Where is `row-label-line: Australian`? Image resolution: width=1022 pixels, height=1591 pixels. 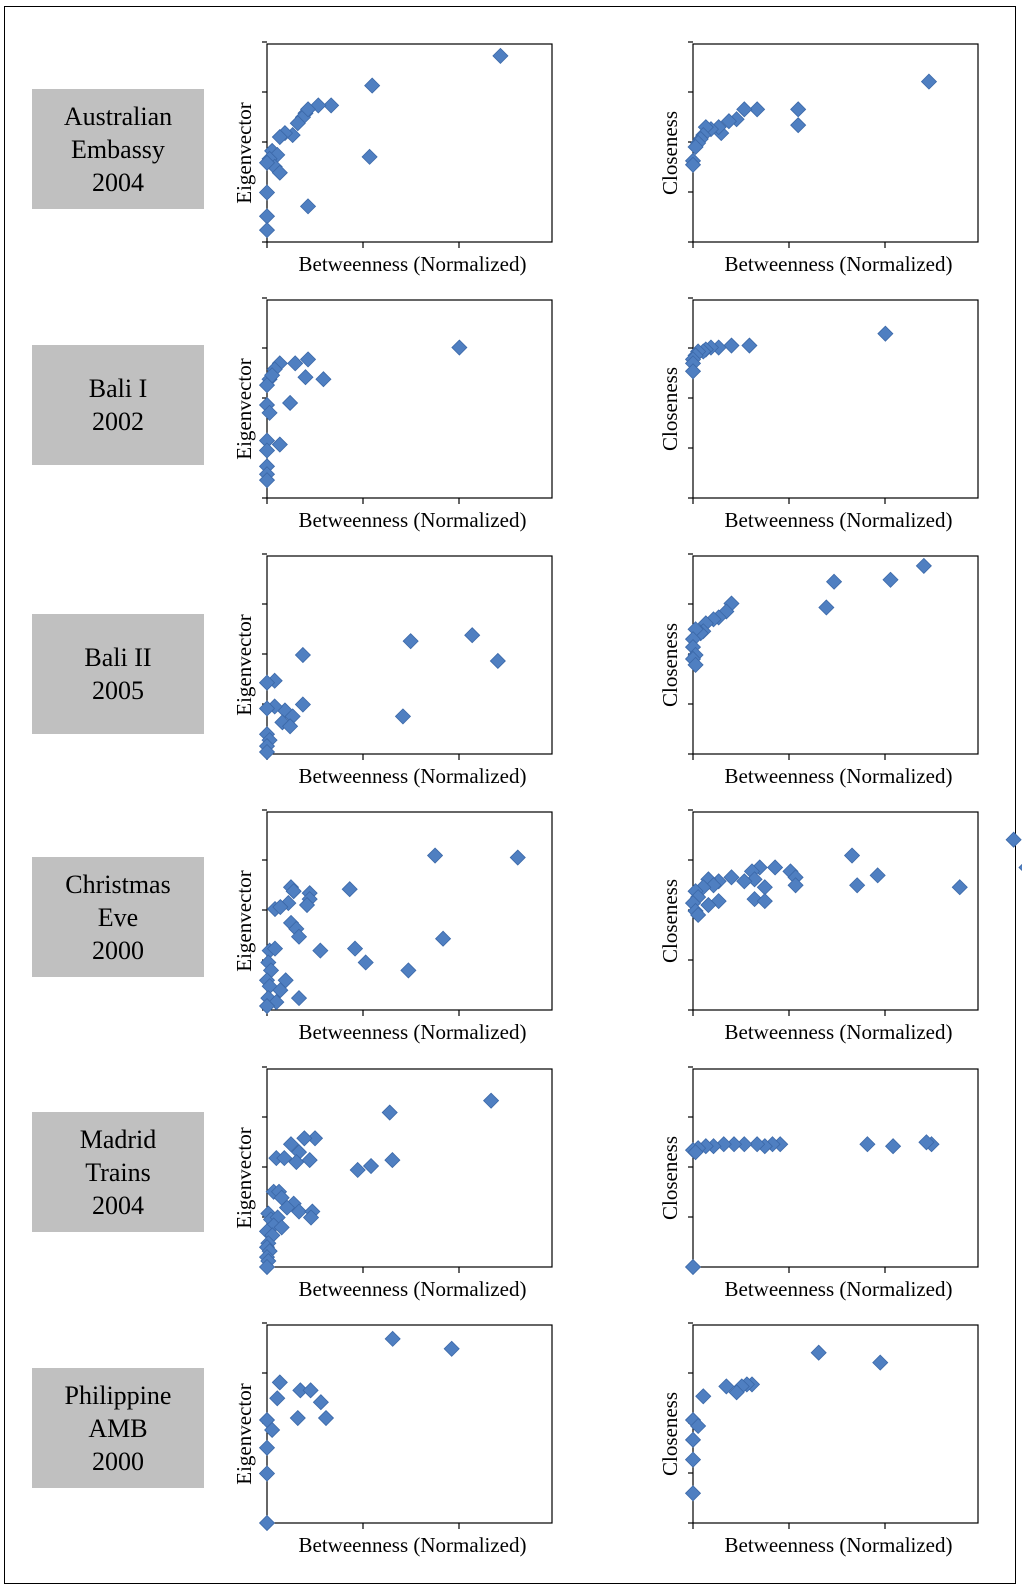 row-label-line: Australian is located at coordinates (118, 116).